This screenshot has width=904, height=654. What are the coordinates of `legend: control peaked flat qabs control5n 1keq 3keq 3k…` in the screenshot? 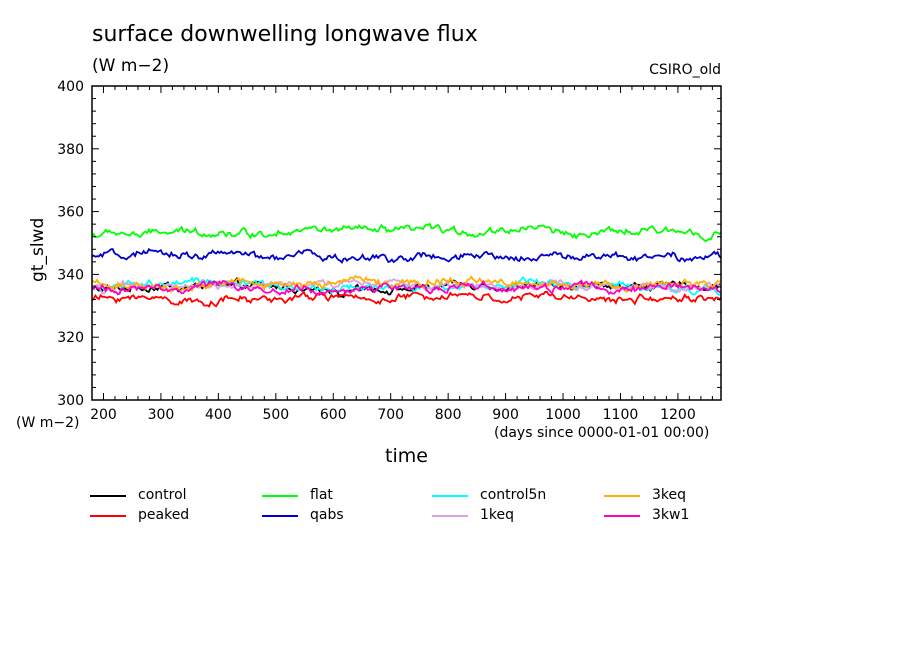 It's located at (410, 508).